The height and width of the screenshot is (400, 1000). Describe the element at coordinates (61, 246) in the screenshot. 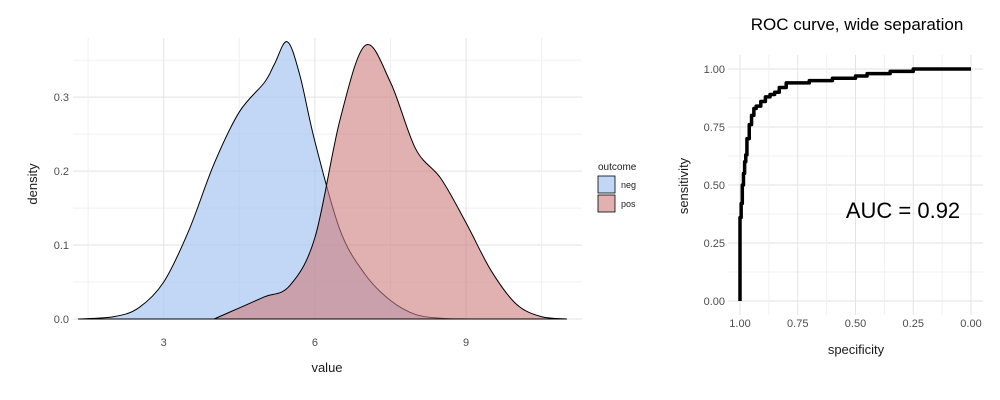

I see `density-y-tick-label: 0.1` at that location.